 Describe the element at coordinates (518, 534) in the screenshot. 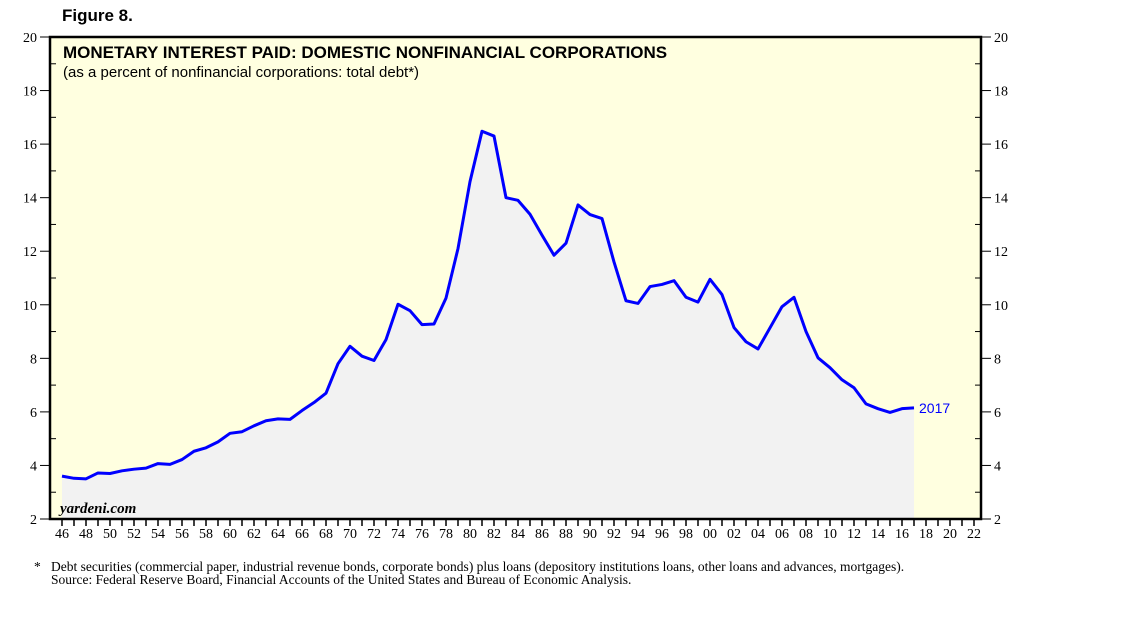

I see `x-tick-label: 84` at that location.